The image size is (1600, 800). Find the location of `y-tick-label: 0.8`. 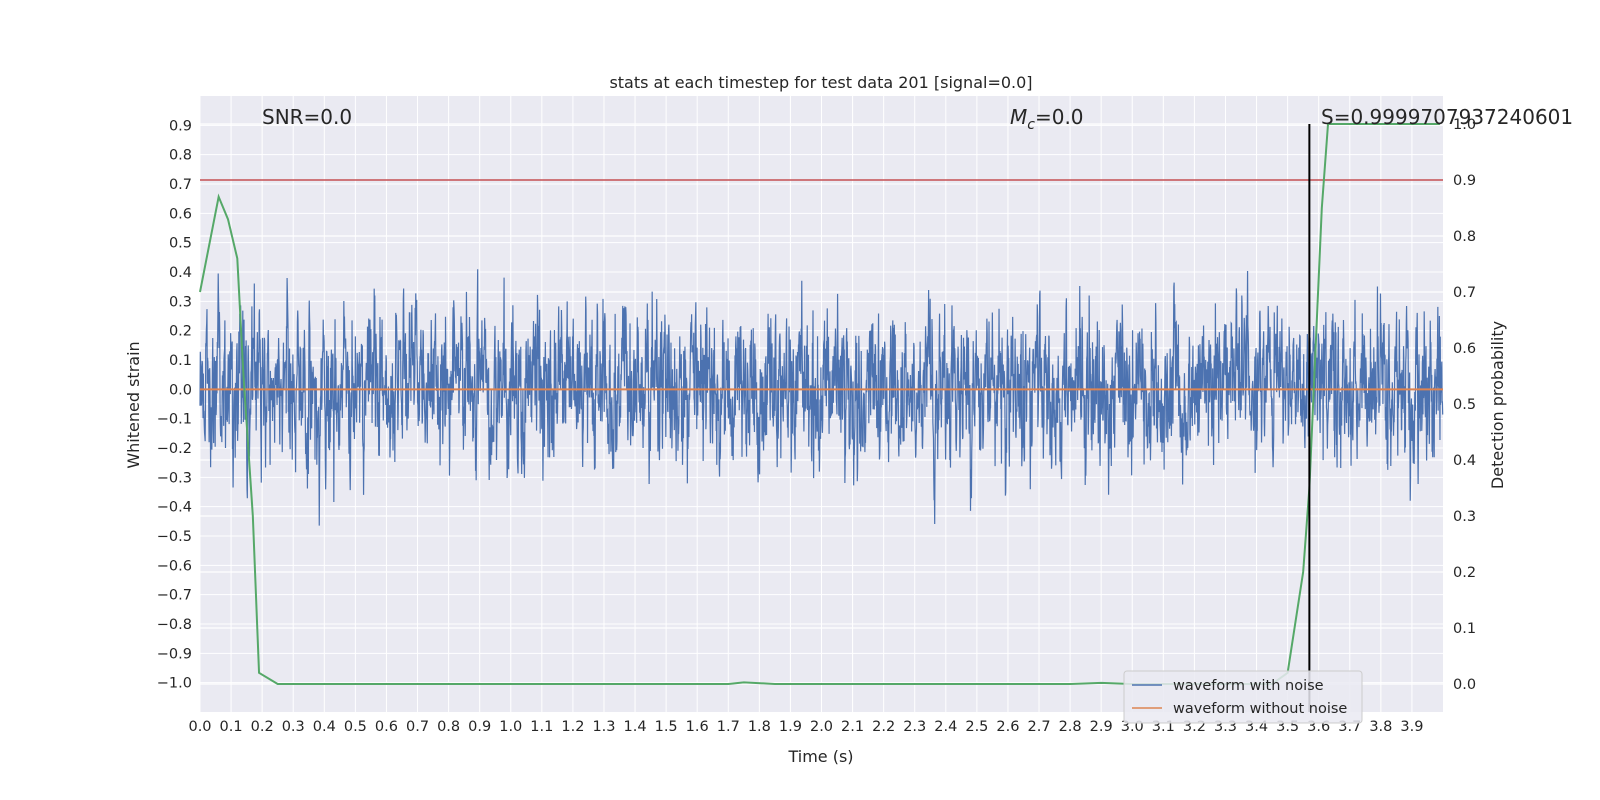

y-tick-label: 0.8 is located at coordinates (180, 156).